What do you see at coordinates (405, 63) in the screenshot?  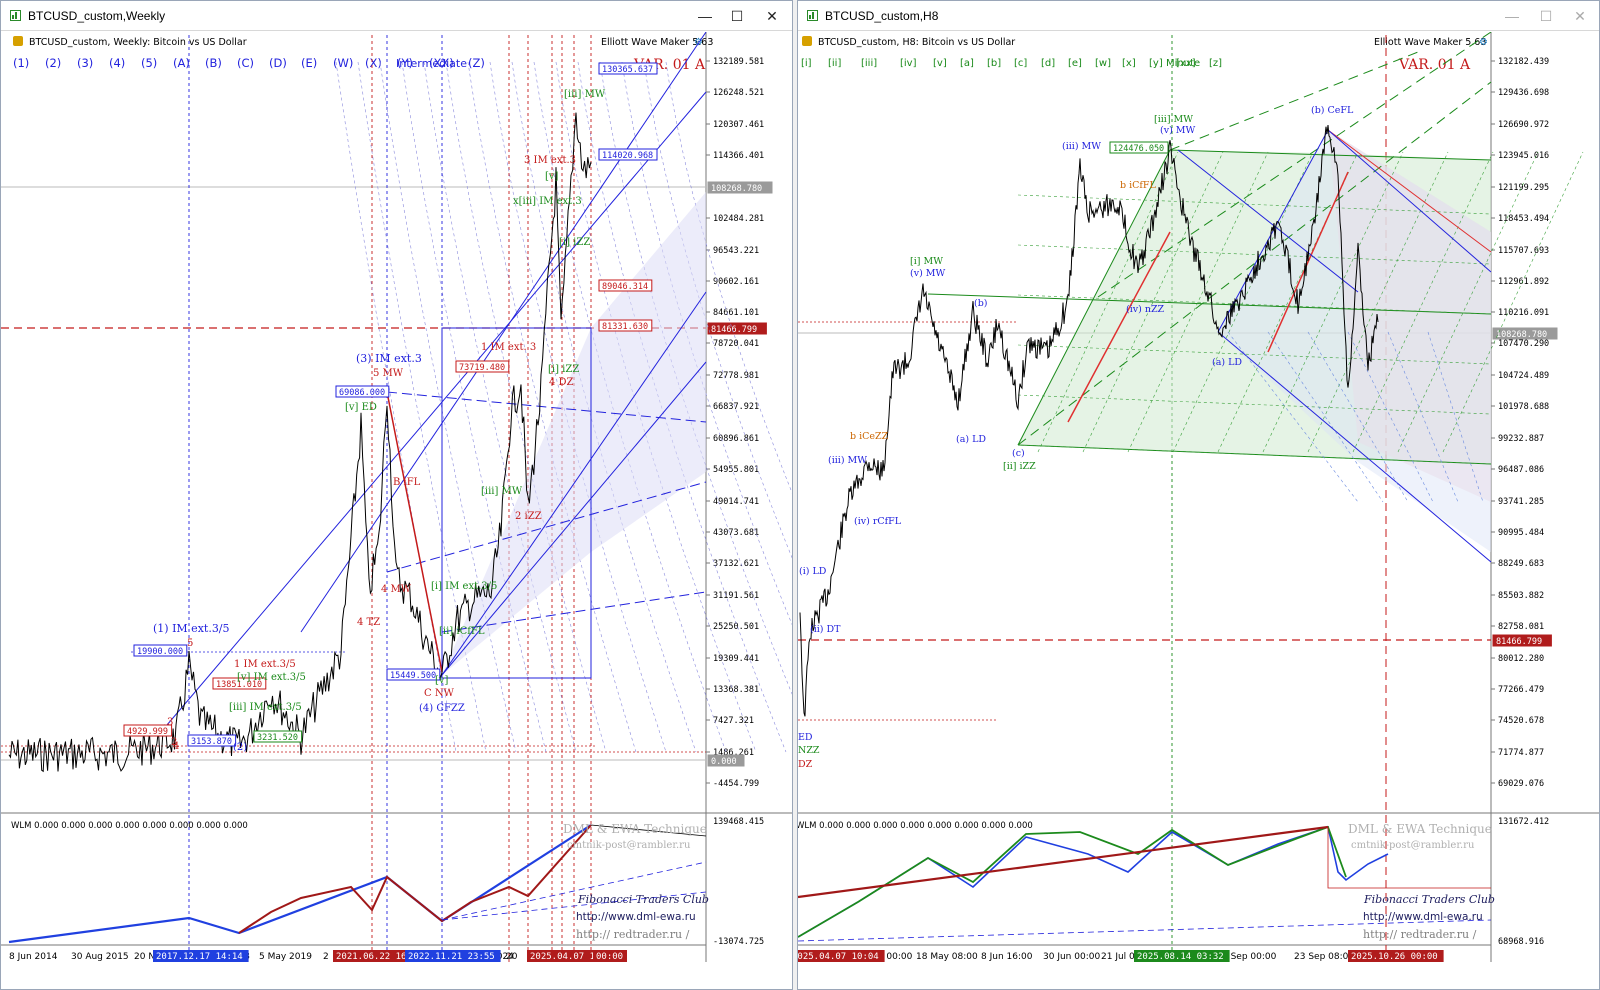 I see `degree-button: (Y)` at bounding box center [405, 63].